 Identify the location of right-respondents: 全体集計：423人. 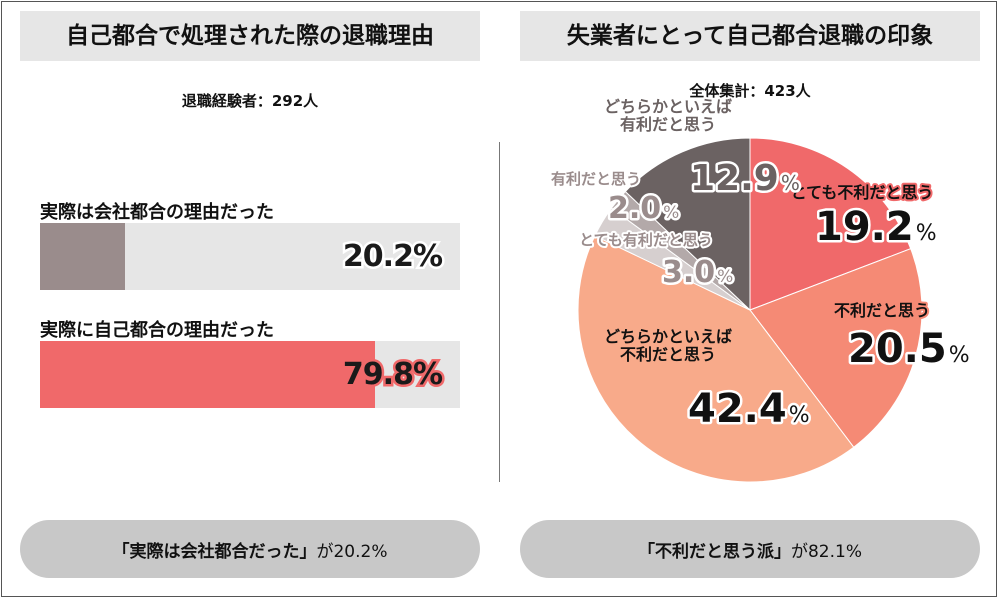
(750, 91).